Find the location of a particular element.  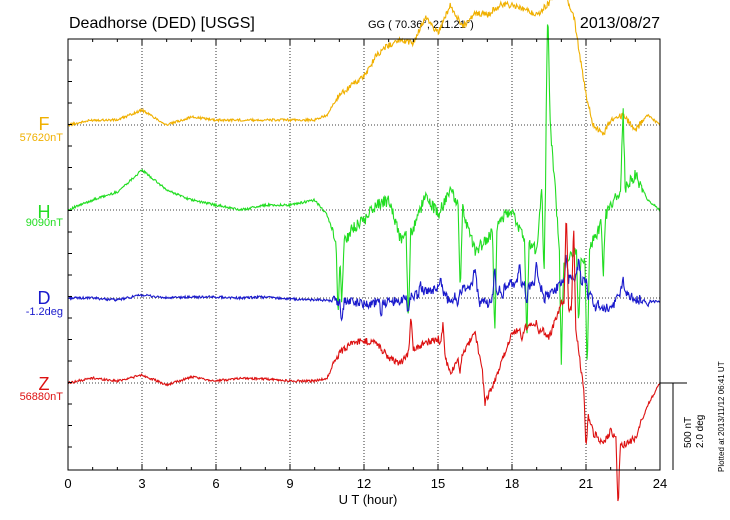

x-tick-label: 0 is located at coordinates (67, 483).